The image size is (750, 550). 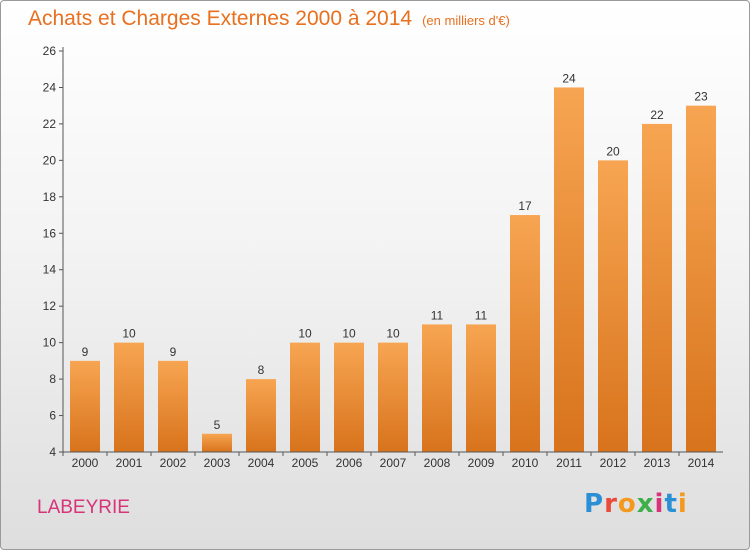 What do you see at coordinates (129, 463) in the screenshot?
I see `x-tick-label: 2001` at bounding box center [129, 463].